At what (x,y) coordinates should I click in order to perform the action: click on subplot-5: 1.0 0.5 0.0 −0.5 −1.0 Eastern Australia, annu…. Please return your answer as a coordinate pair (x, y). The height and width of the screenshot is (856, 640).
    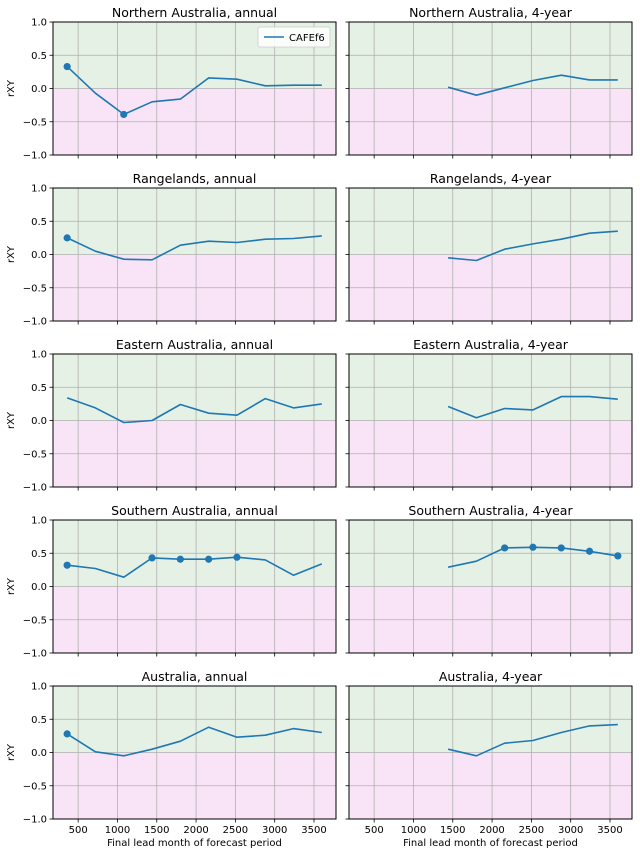
    Looking at the image, I should click on (171, 415).